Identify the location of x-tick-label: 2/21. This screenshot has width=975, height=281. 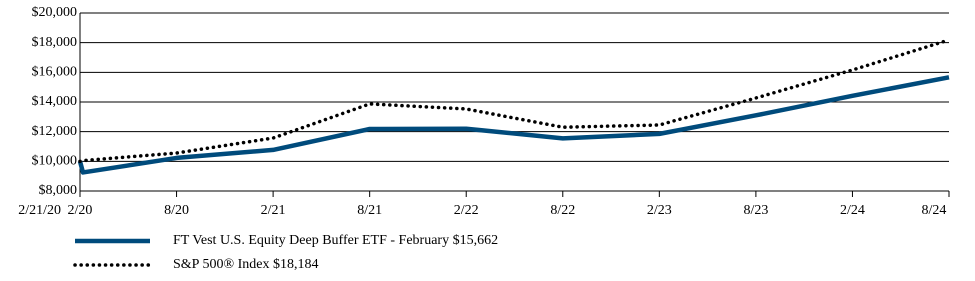
(273, 210).